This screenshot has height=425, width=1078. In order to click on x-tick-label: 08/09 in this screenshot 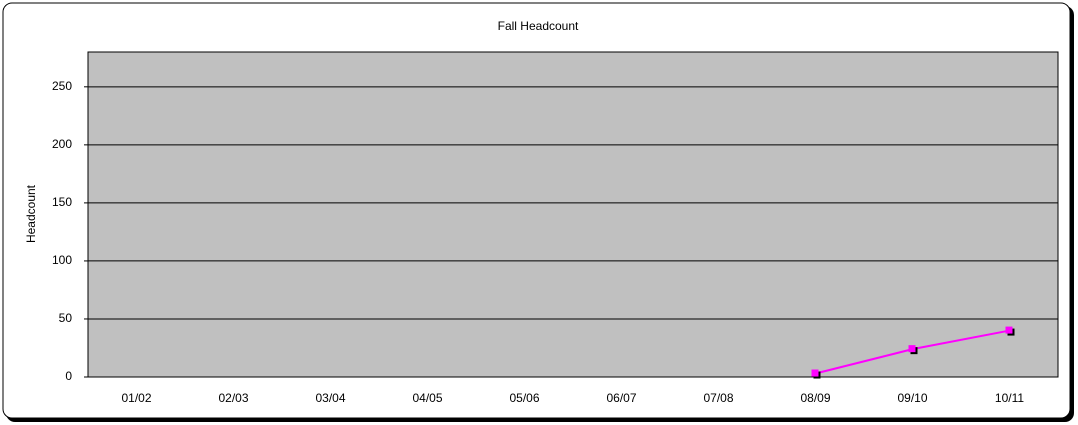, I will do `click(815, 398)`.